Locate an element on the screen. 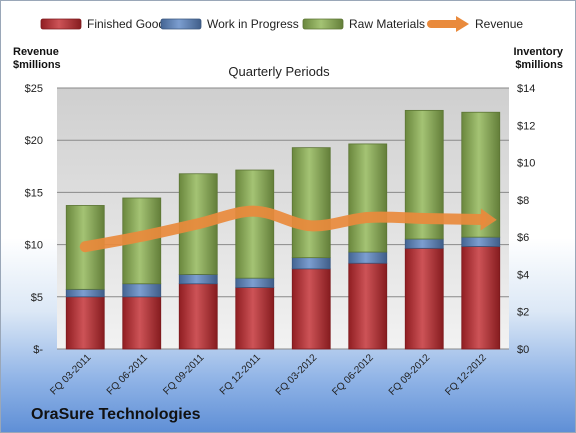 This screenshot has width=576, height=433. right-axis-label: Inventory $millions is located at coordinates (538, 59).